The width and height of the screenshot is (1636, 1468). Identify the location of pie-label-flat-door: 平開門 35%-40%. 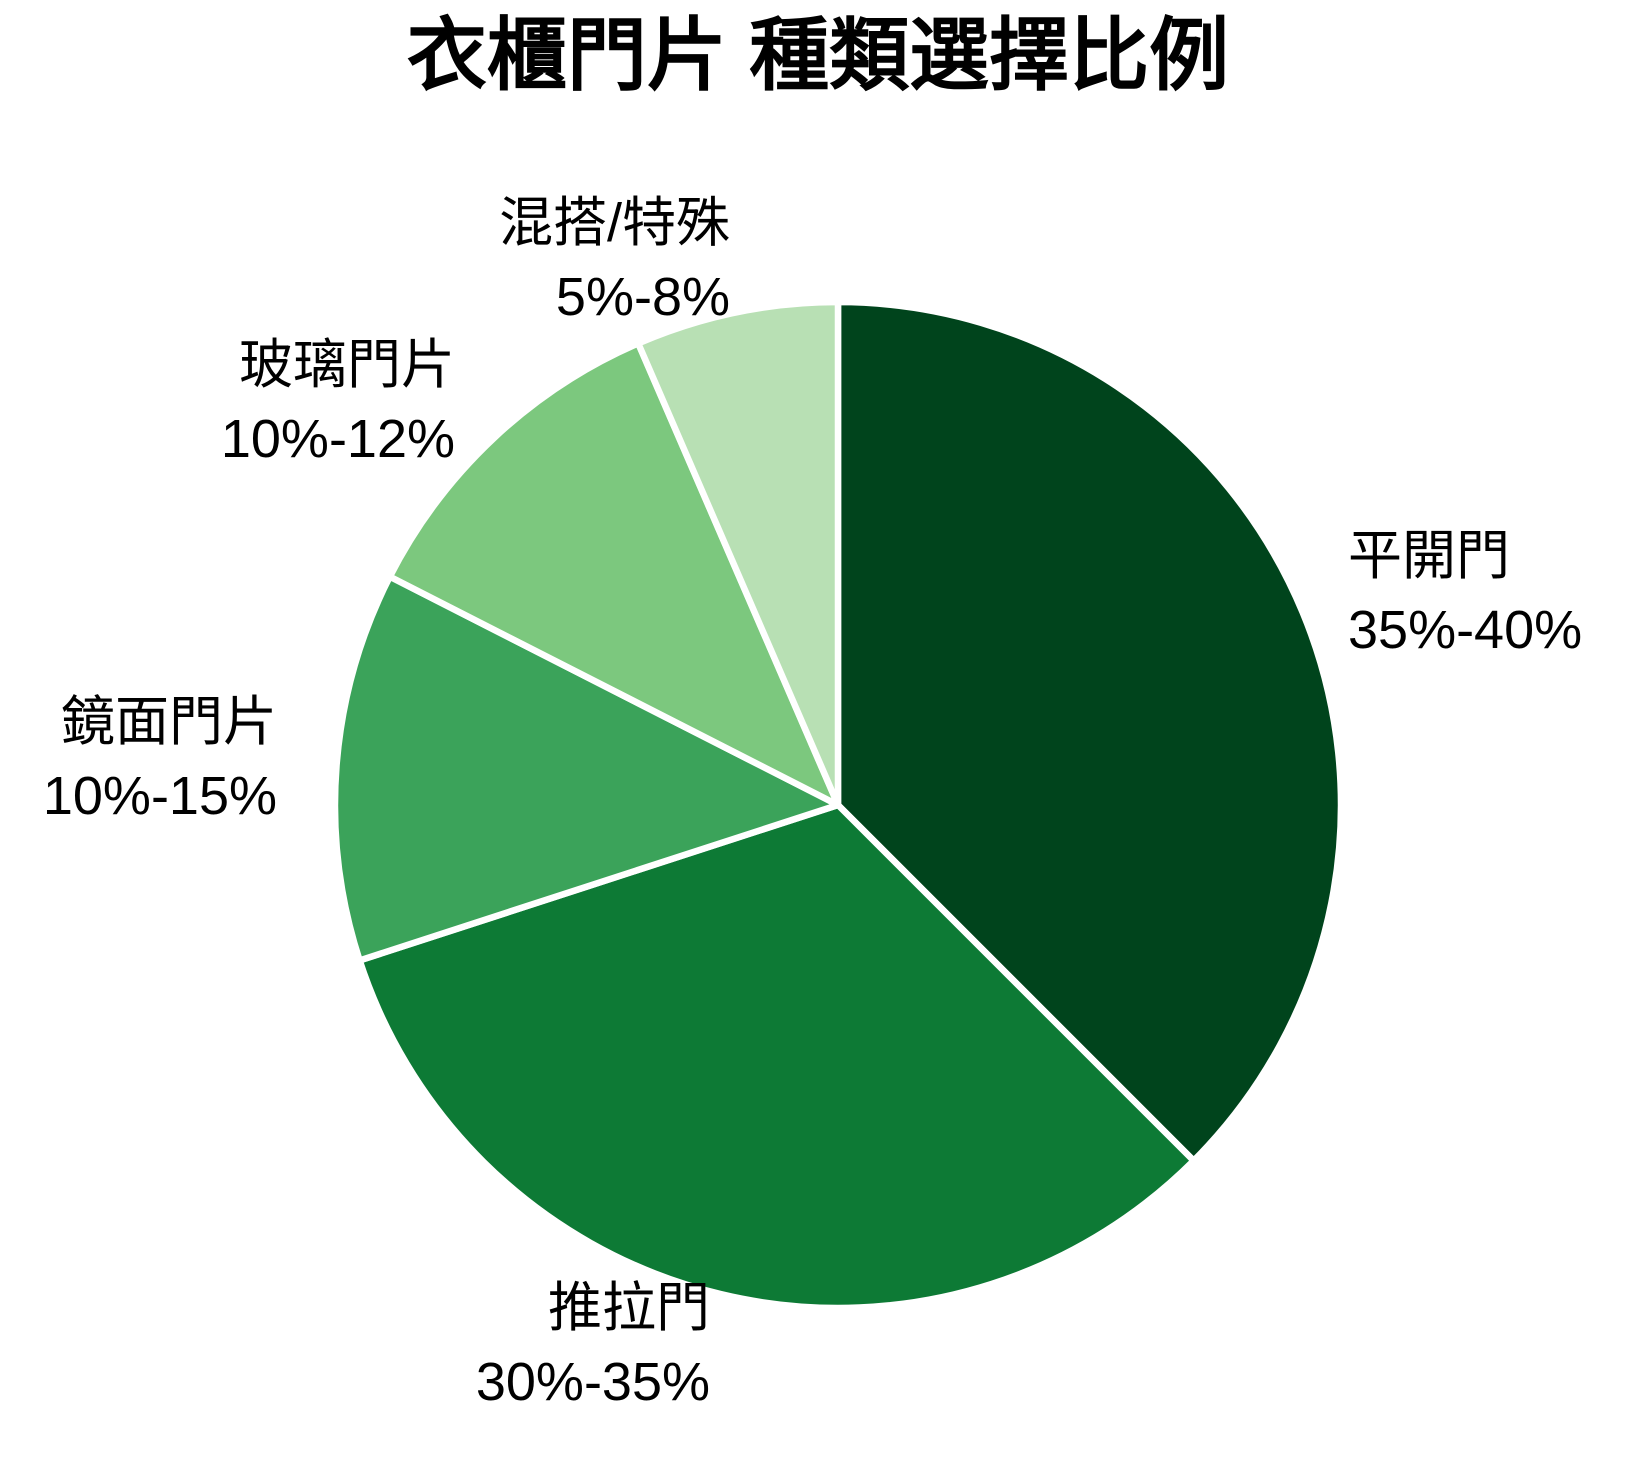
(1465, 593).